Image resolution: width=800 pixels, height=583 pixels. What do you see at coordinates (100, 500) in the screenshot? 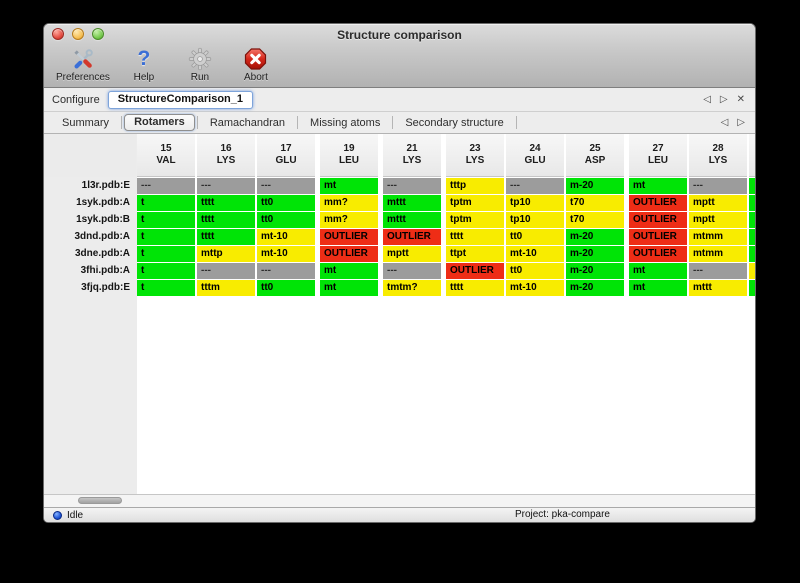
I see `scrollbar-thumb` at bounding box center [100, 500].